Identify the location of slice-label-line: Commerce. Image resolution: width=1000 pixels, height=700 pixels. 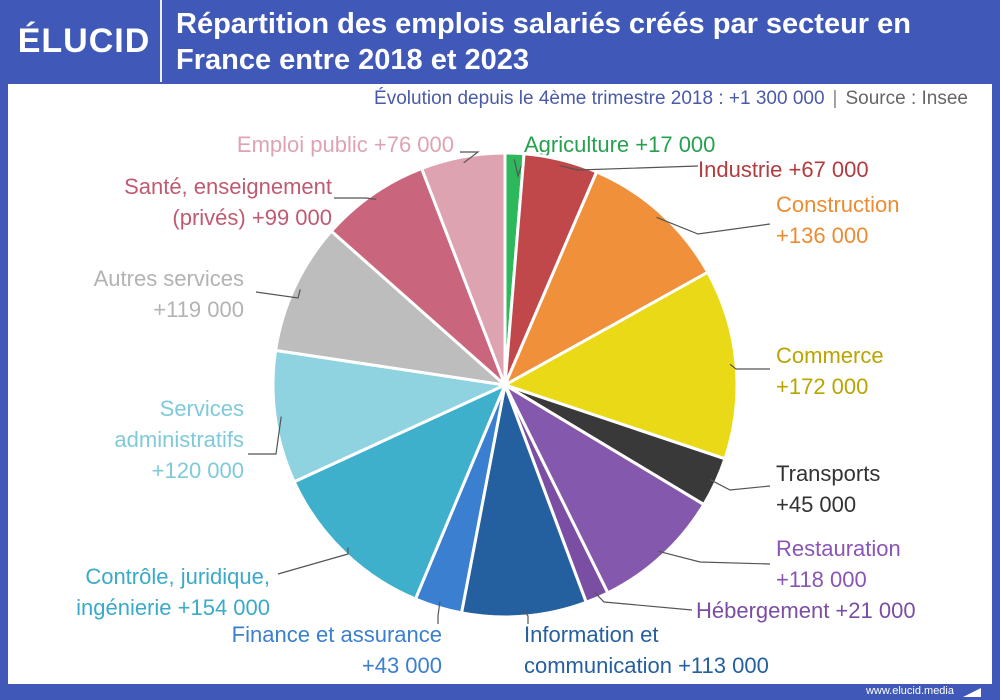
(830, 355).